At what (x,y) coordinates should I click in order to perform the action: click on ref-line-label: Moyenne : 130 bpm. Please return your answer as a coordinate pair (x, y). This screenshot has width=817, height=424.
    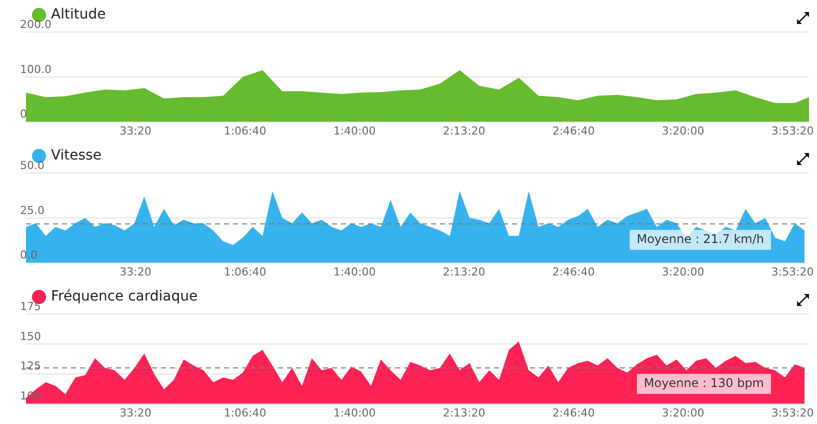
    Looking at the image, I should click on (704, 383).